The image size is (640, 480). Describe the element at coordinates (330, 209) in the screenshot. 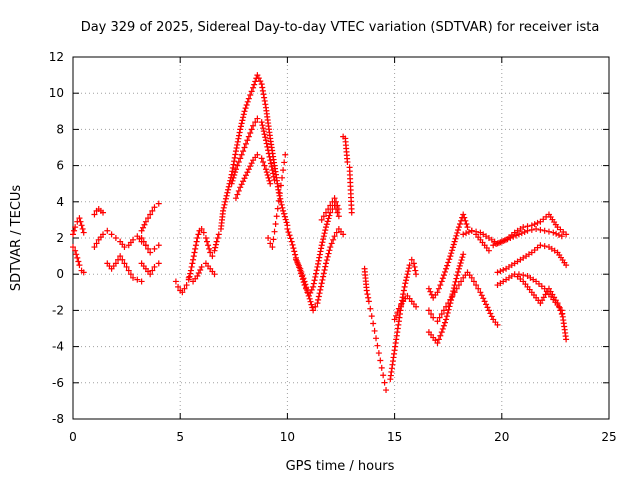

I see `series-mid-c` at that location.